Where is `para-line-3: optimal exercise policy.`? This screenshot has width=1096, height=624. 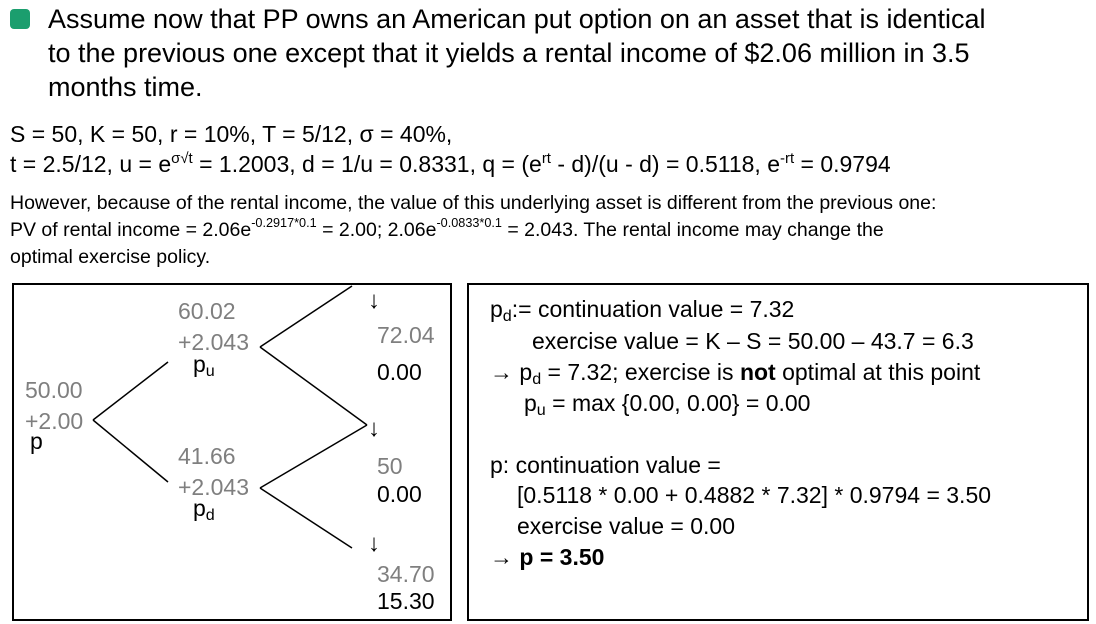 para-line-3: optimal exercise policy. is located at coordinates (110, 257).